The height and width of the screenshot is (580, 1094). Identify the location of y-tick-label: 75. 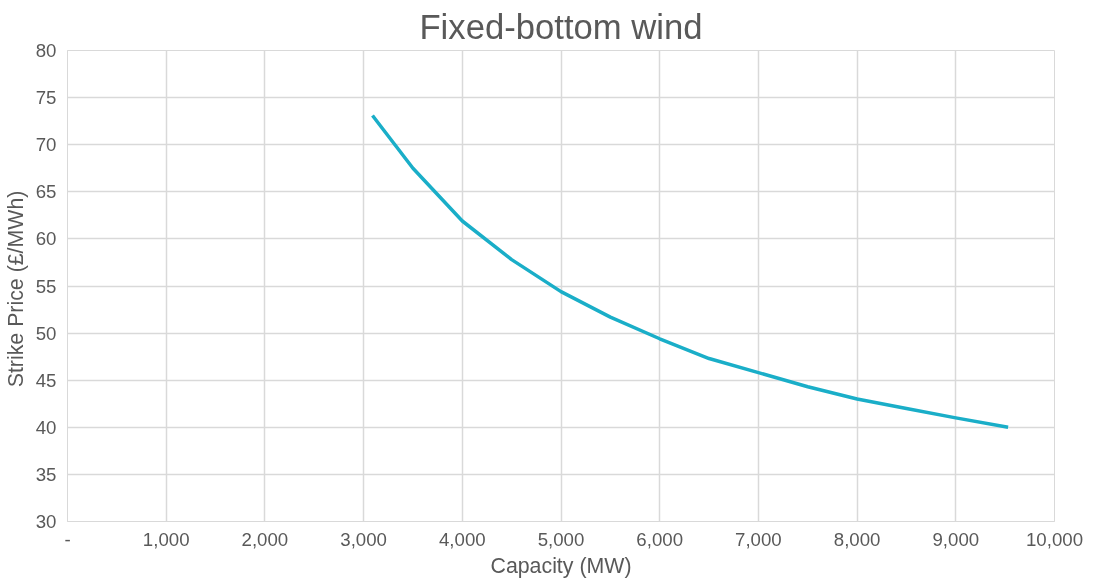
(46, 98).